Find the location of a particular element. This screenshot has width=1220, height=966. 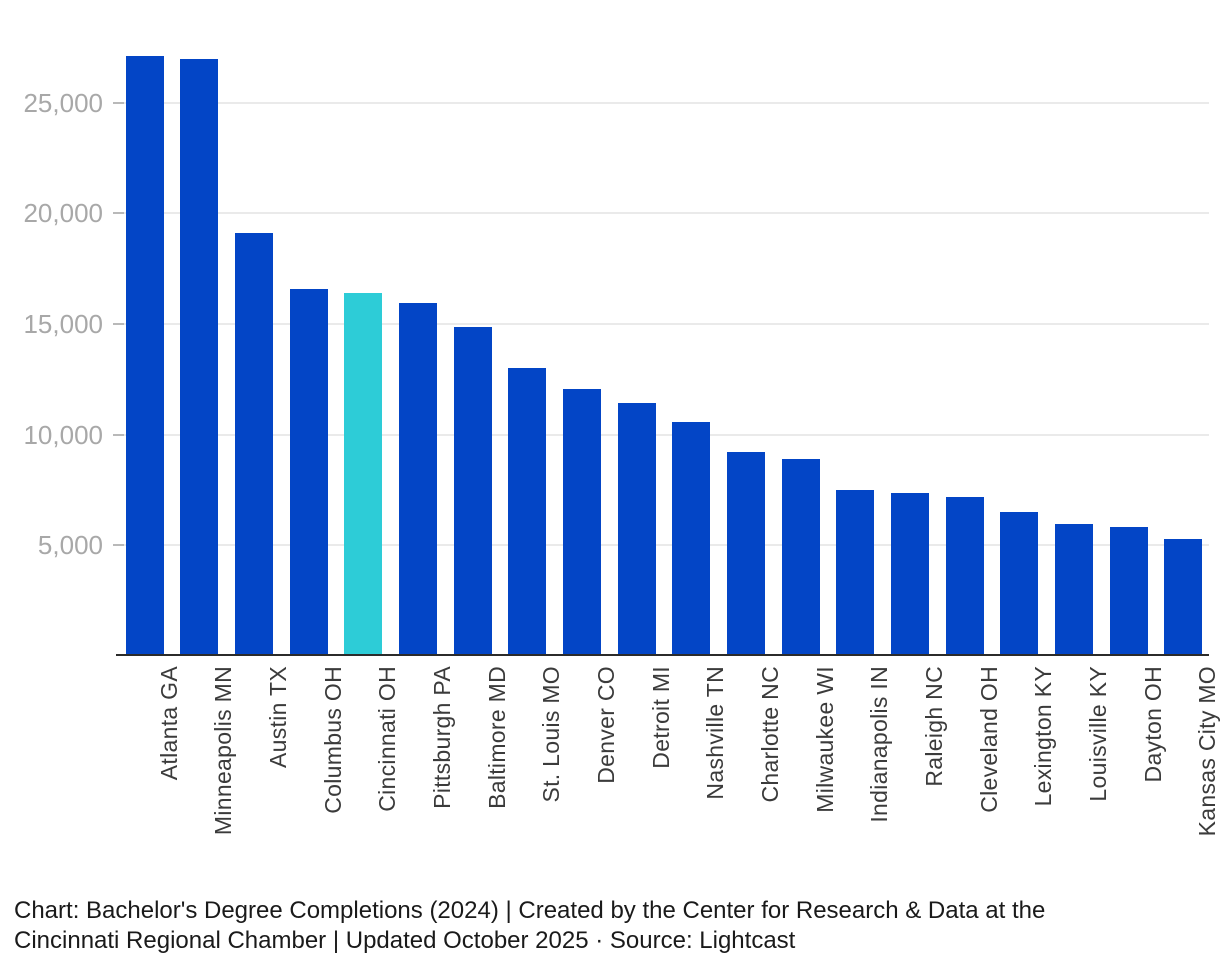

bar-atlanta-ga is located at coordinates (144, 356).